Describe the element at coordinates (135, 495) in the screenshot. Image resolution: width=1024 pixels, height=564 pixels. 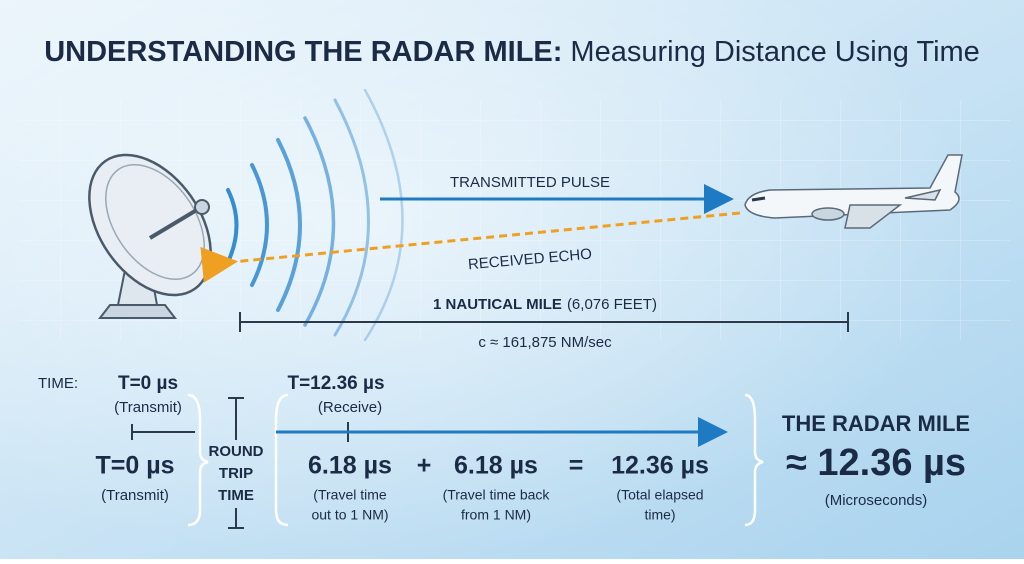
I see `eq-start-note: (Transmit)` at that location.